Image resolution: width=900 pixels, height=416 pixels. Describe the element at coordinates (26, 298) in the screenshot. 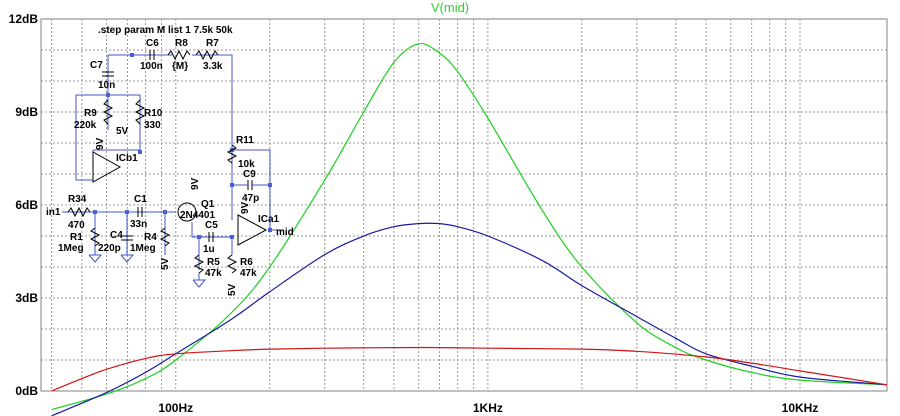

I see `y-tick-label: 3dB` at that location.